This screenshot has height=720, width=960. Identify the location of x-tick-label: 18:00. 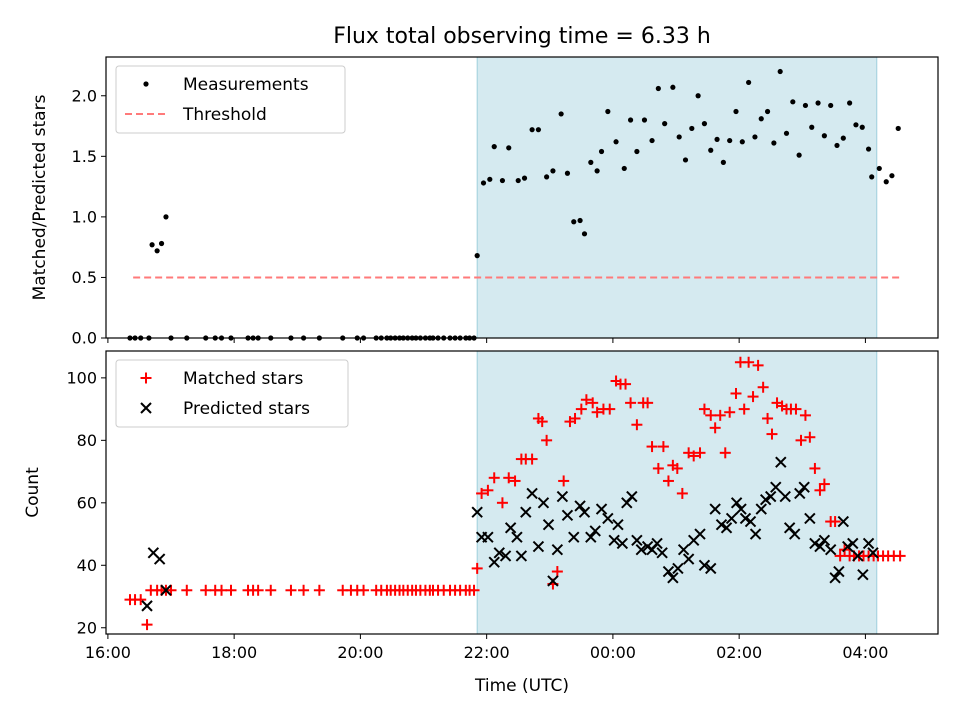
(234, 652).